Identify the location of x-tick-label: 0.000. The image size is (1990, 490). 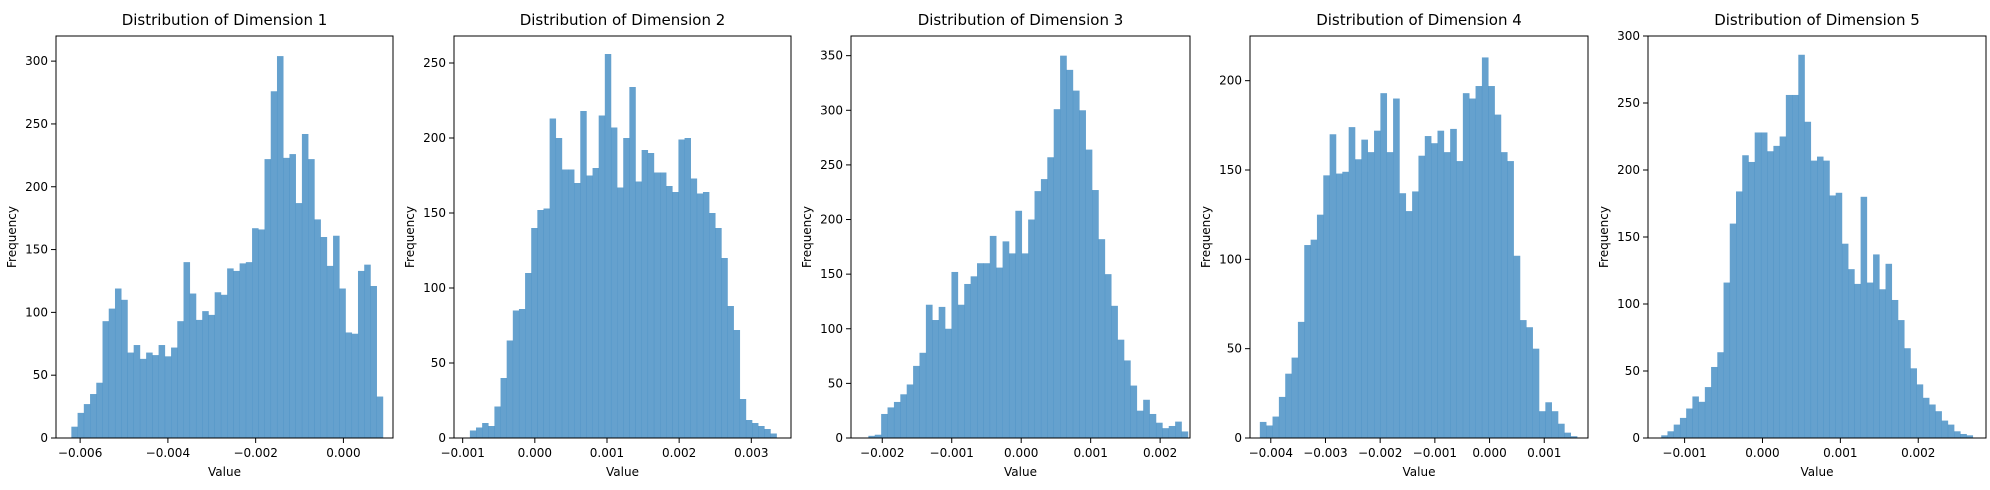
(1489, 453).